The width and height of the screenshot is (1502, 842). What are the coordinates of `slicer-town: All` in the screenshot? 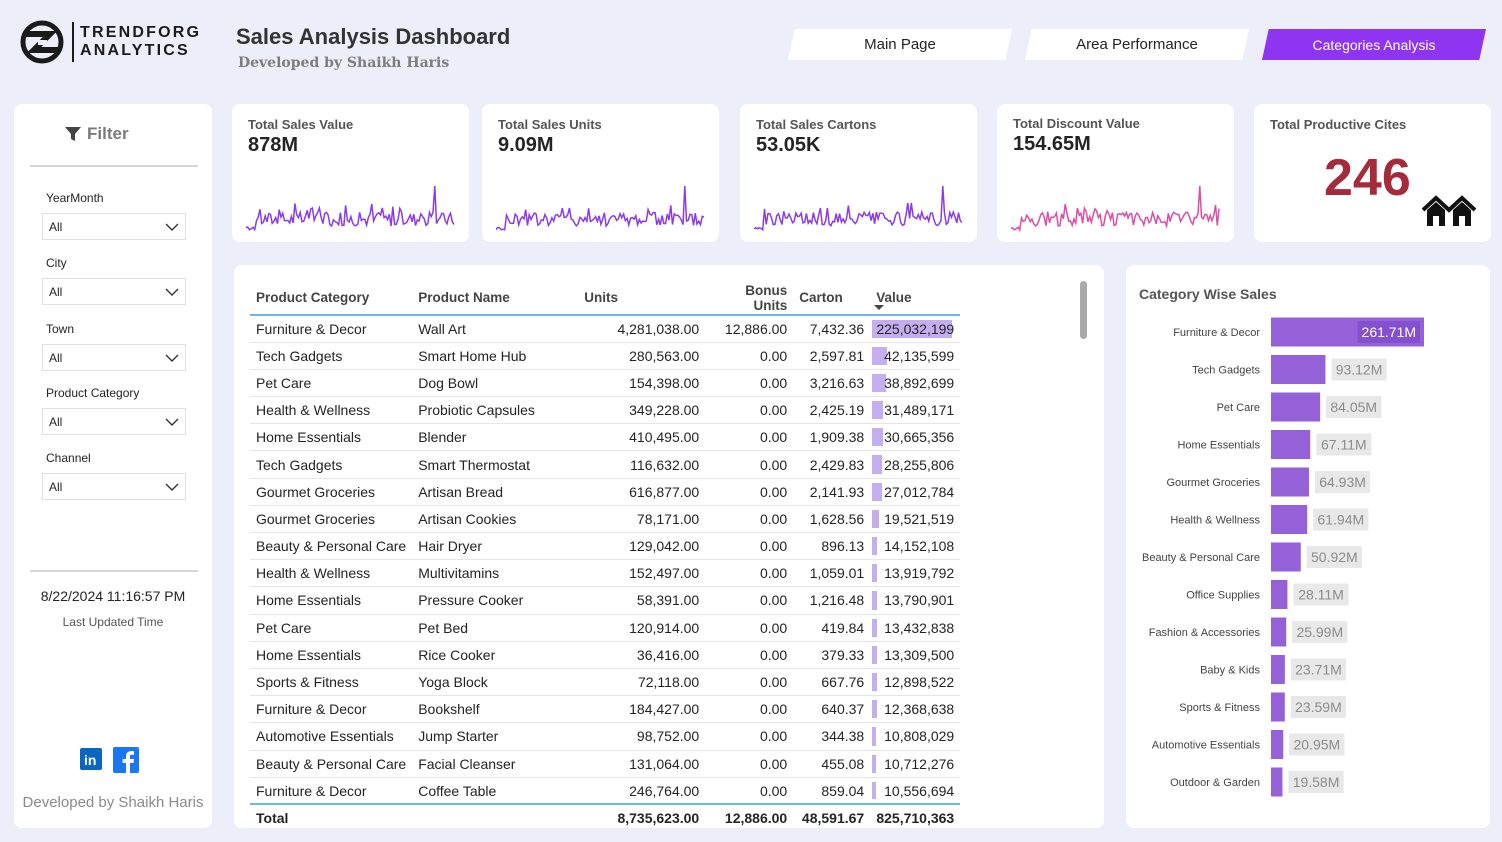 It's located at (114, 357).